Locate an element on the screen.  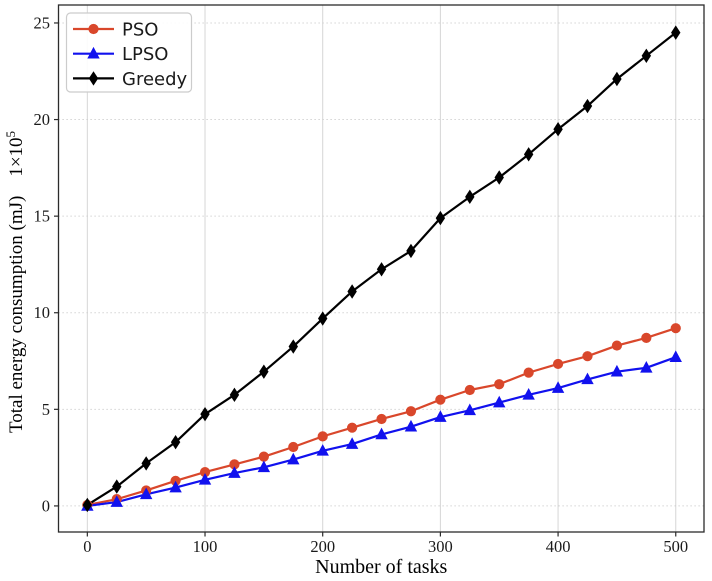
y-tick-label: 0 is located at coordinates (46, 505).